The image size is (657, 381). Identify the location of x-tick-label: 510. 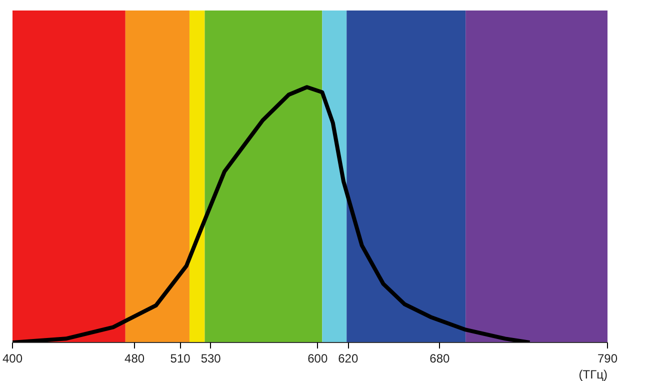
(180, 359).